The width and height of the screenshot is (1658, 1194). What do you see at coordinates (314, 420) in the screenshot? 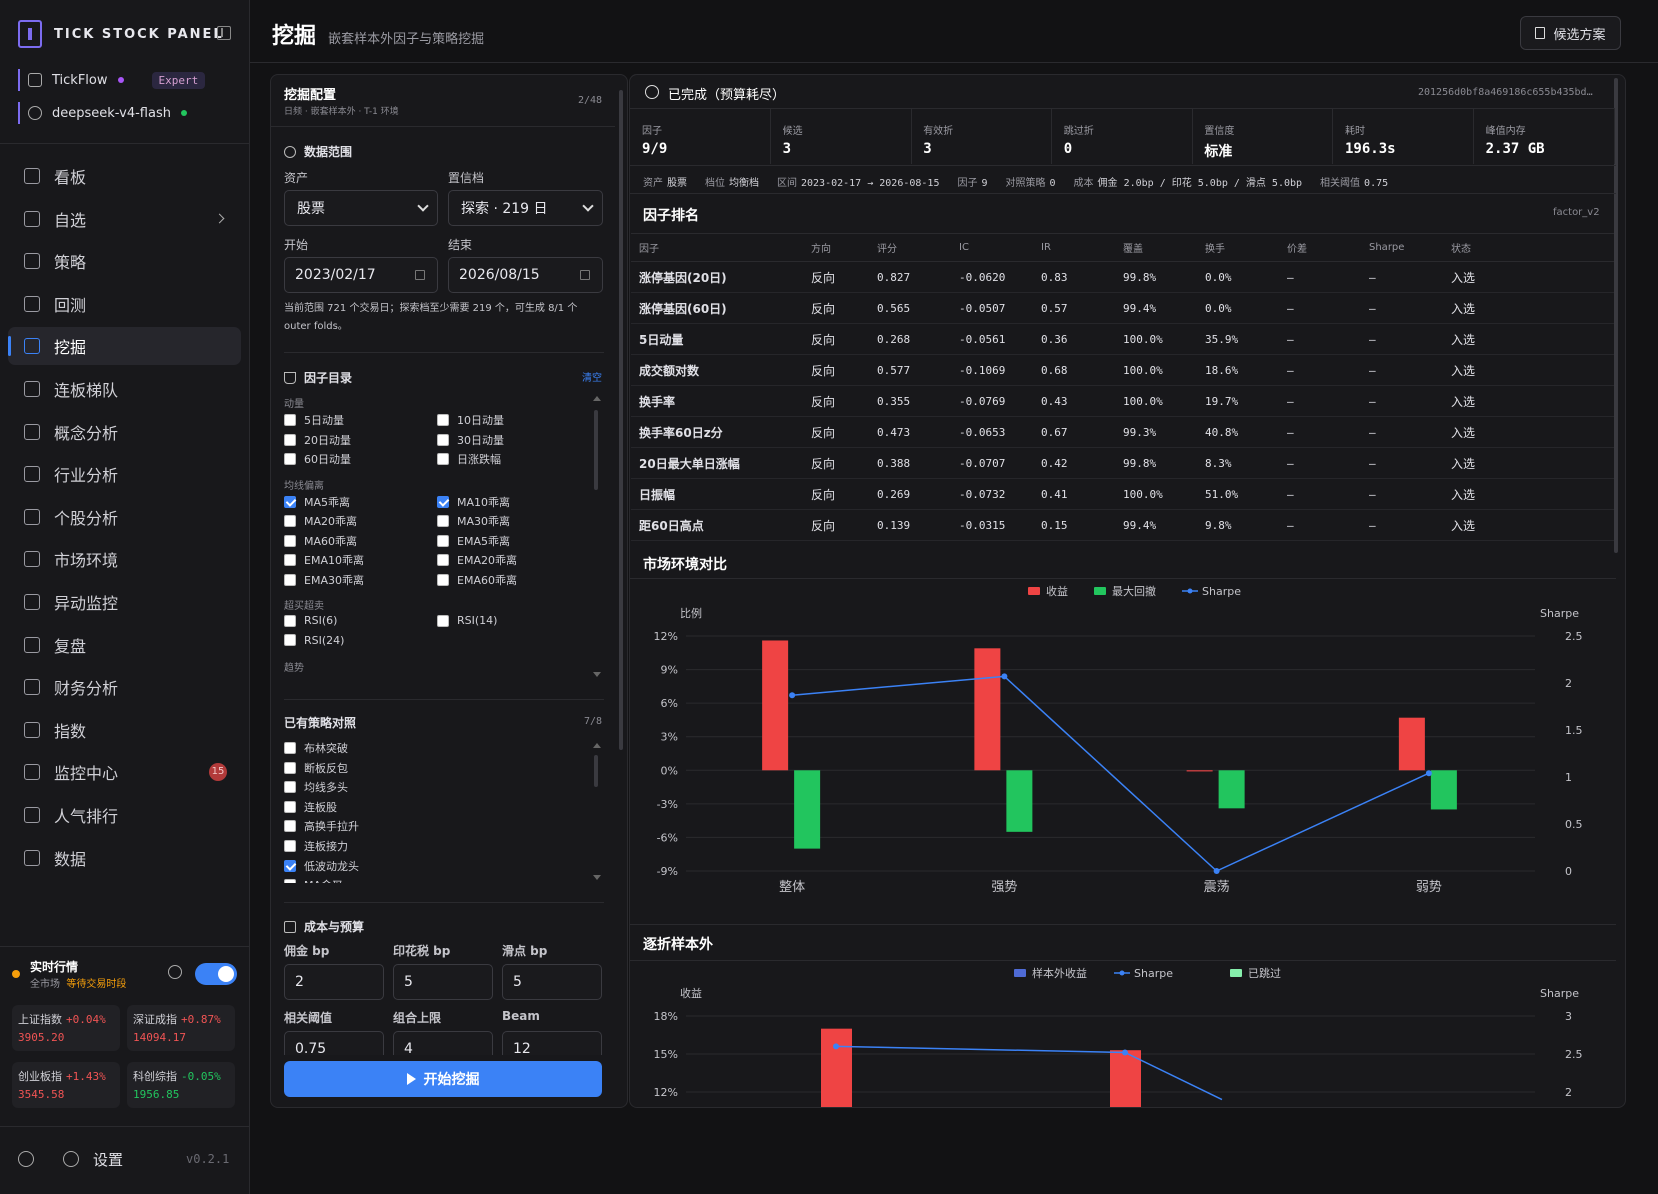
I see `factor-checkbox: 5日动量` at bounding box center [314, 420].